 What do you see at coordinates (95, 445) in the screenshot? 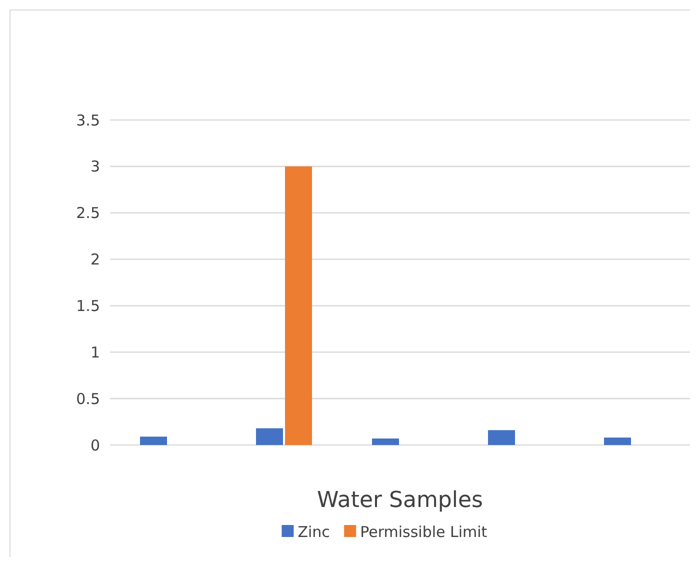
I see `y-tick-label: 0` at bounding box center [95, 445].